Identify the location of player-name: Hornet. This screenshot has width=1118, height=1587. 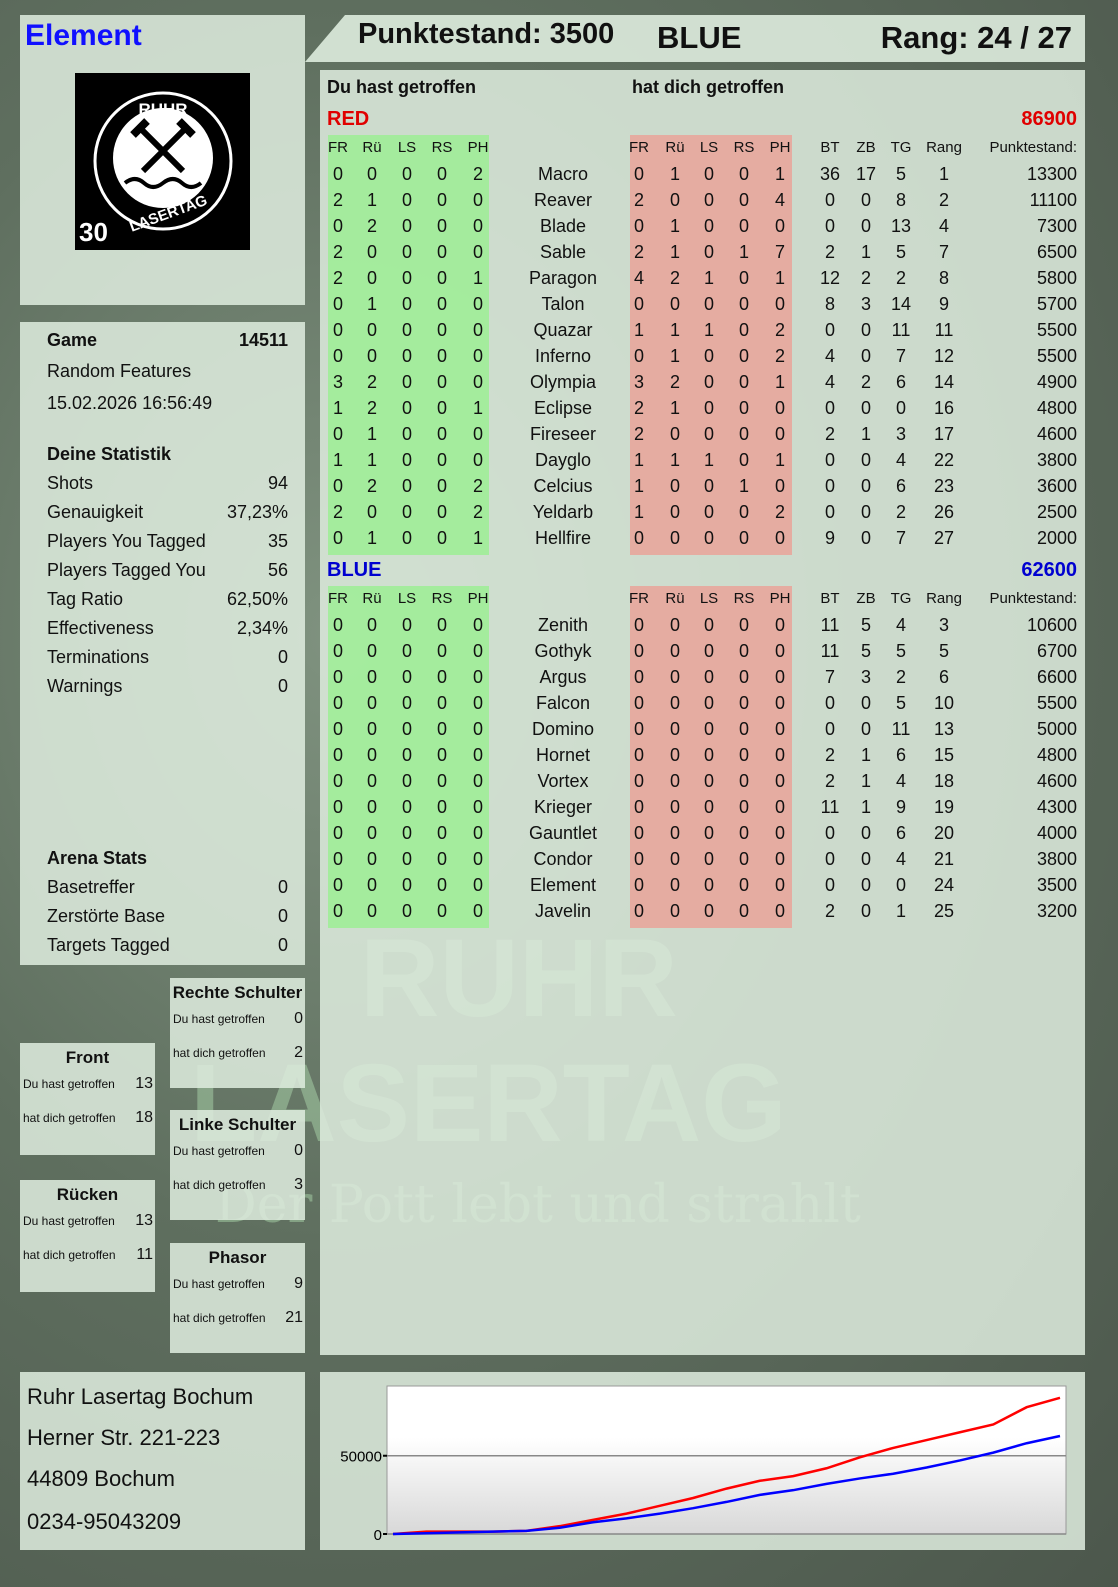
(563, 755).